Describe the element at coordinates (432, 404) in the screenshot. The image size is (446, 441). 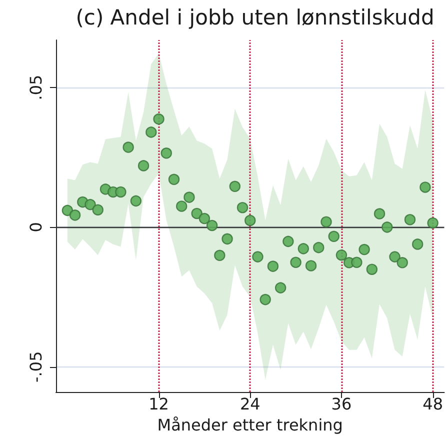
I see `x-tick-label: 48` at that location.